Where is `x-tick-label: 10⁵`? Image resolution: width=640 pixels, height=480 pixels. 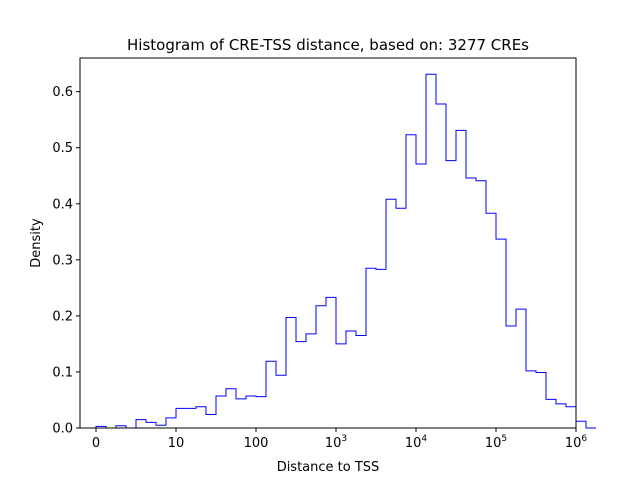
x-tick-label: 10⁵ is located at coordinates (496, 442).